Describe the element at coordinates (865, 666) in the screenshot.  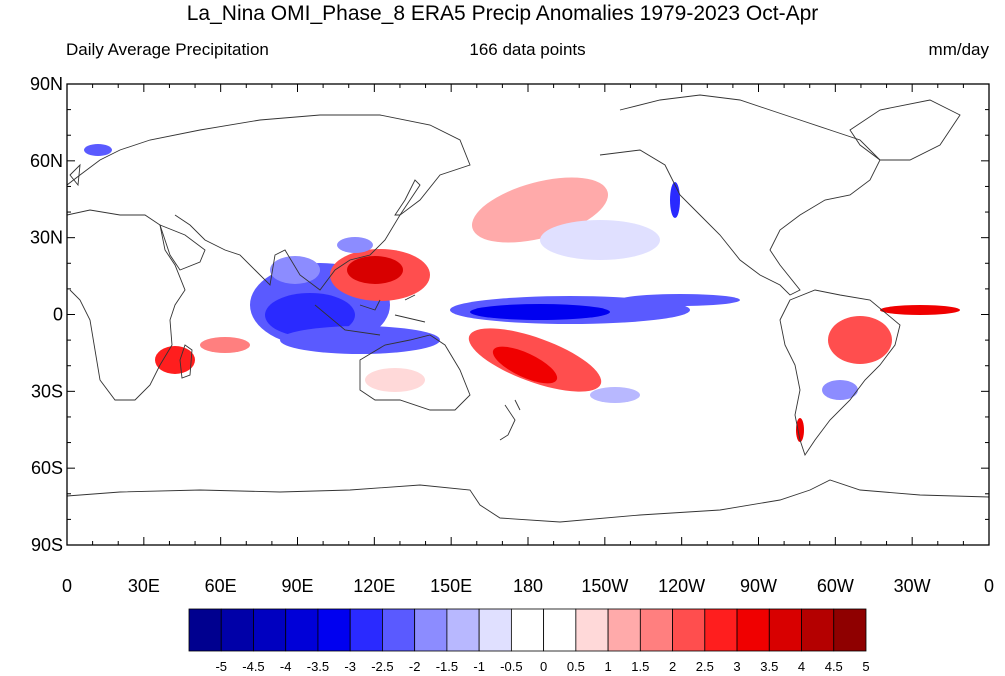
I see `colorbar-label: 5` at that location.